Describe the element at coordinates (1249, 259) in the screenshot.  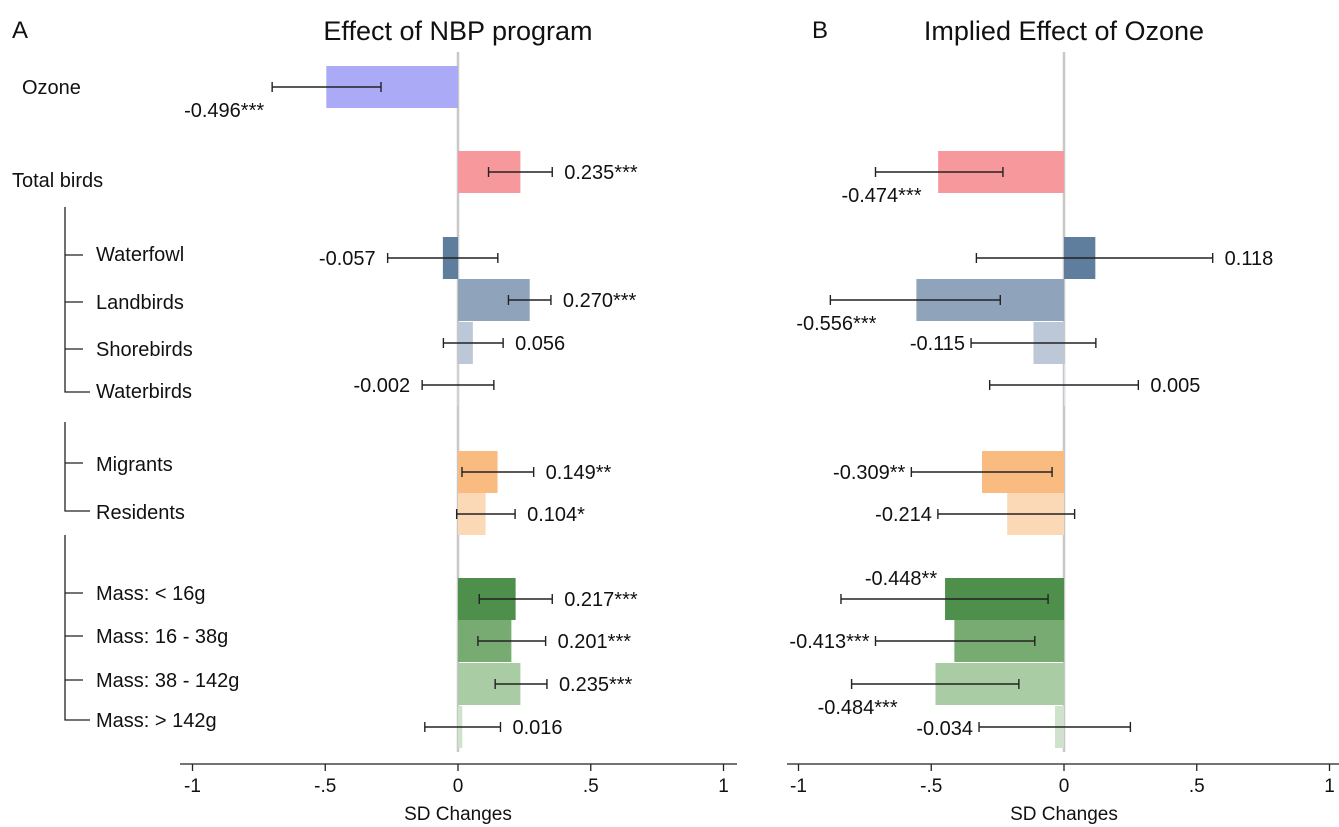
I see `value-label-waterfowl: 0.118` at that location.